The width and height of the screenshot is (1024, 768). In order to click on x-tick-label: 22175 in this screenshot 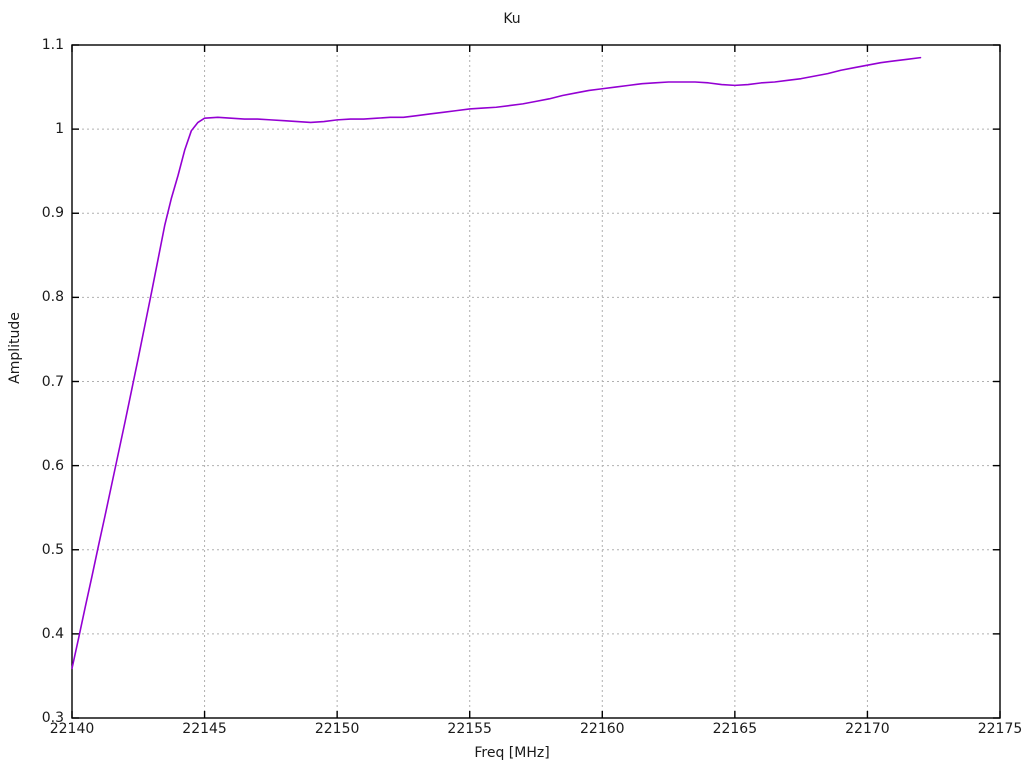, I will do `click(1000, 729)`.